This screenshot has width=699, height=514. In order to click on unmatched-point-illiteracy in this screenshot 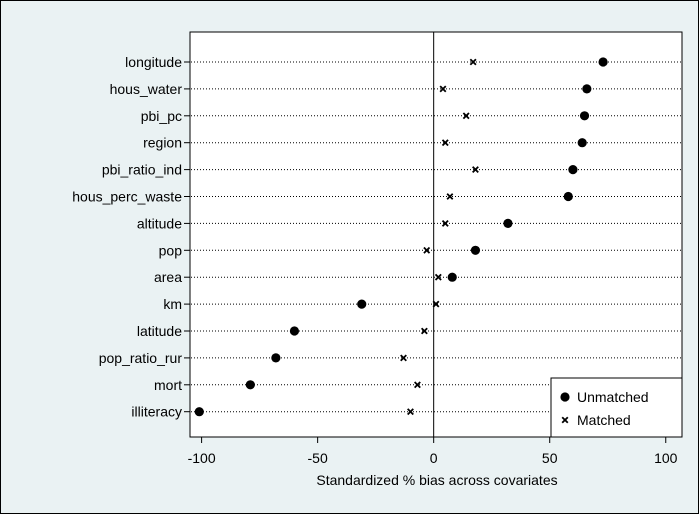, I will do `click(199, 412)`.